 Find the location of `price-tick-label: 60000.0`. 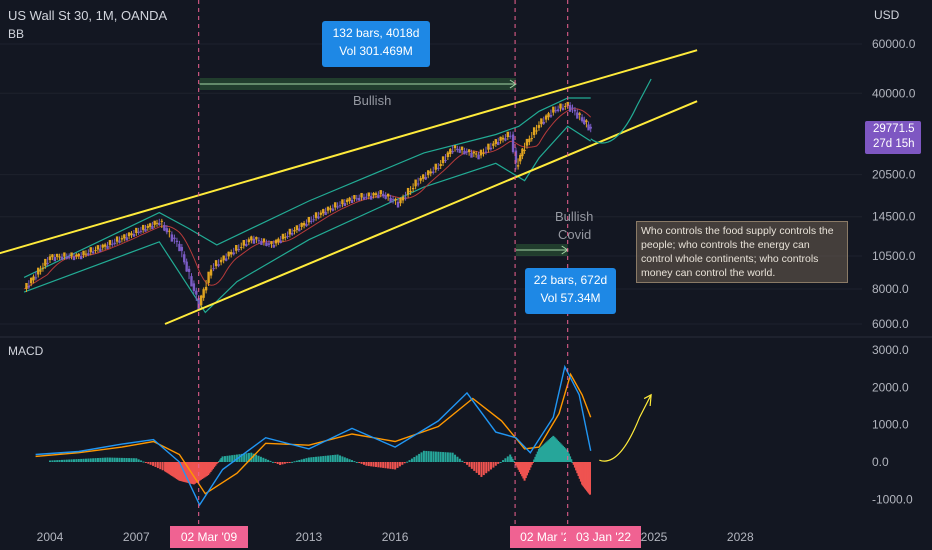

price-tick-label: 60000.0 is located at coordinates (894, 44).